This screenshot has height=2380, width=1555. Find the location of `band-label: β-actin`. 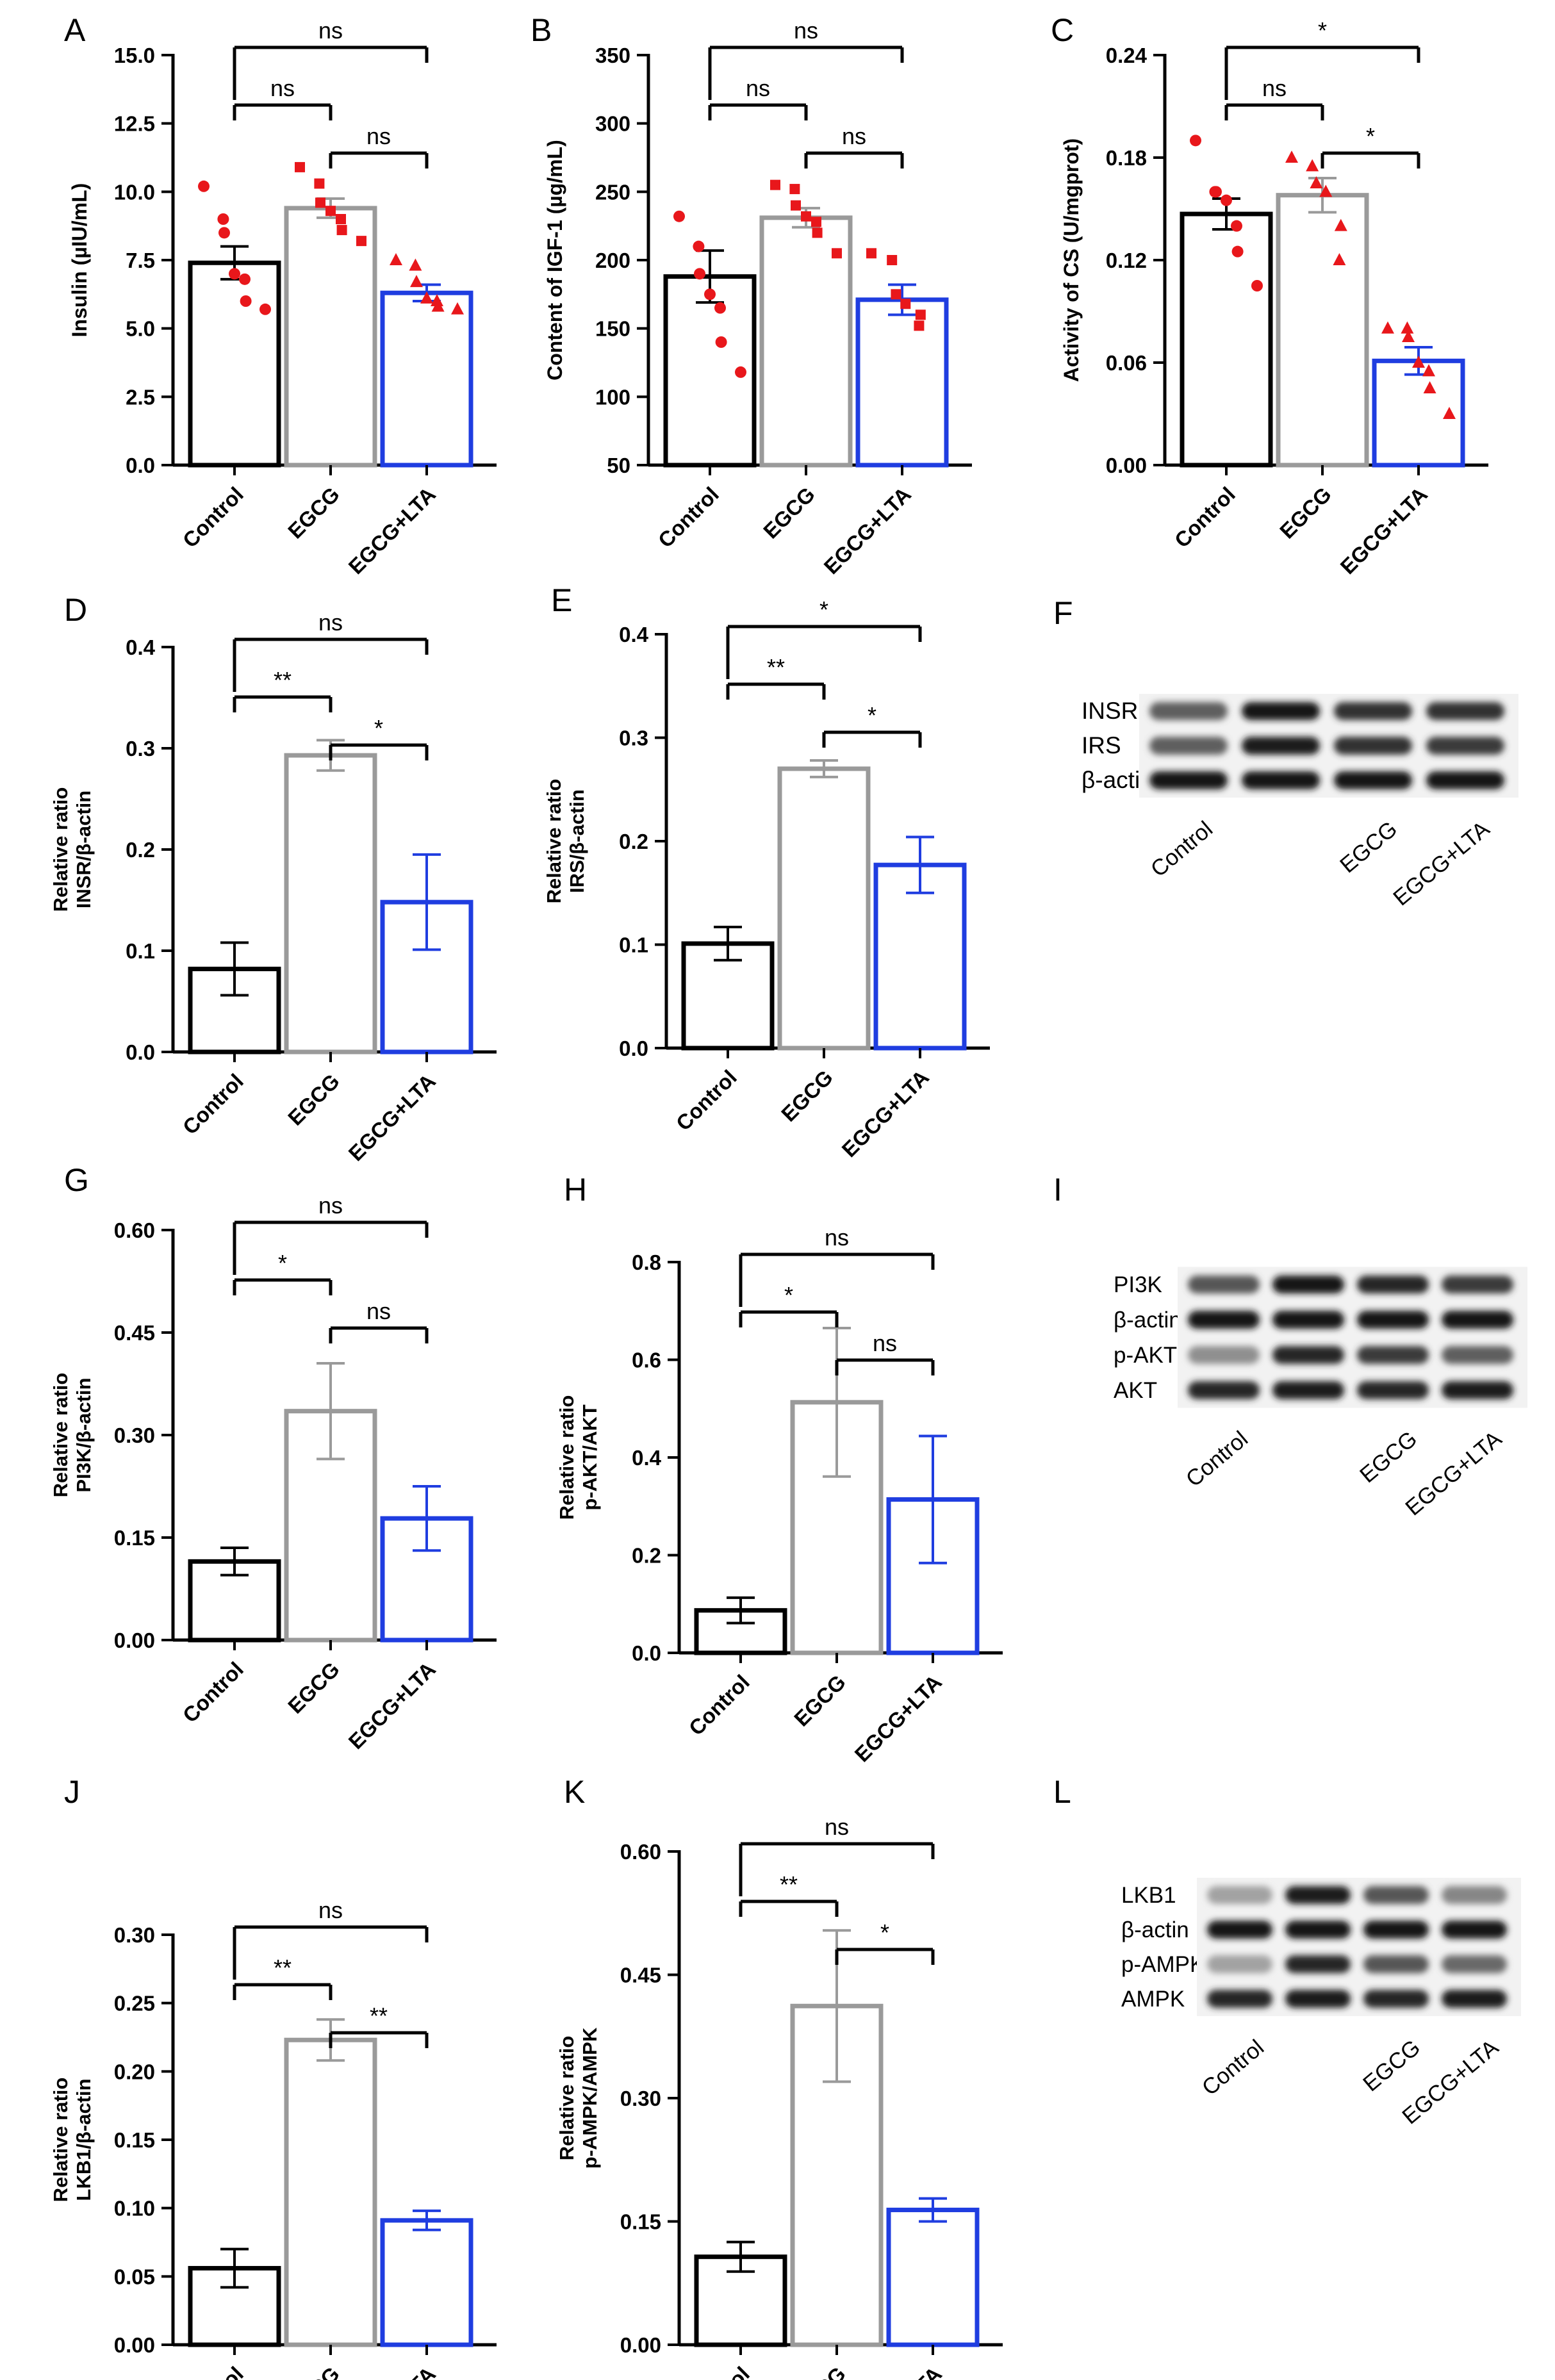

band-label: β-actin is located at coordinates (1147, 1320).